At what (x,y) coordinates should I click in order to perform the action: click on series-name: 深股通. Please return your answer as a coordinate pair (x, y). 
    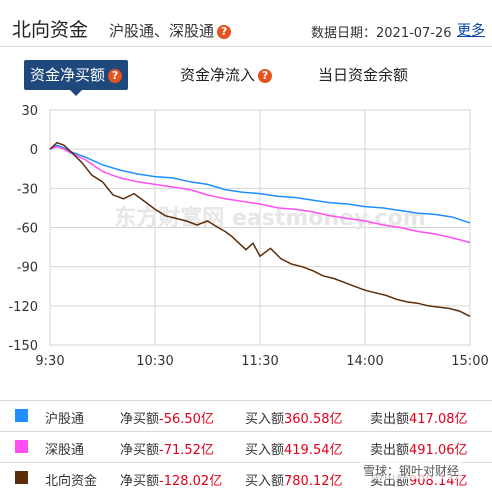
    Looking at the image, I should click on (65, 450).